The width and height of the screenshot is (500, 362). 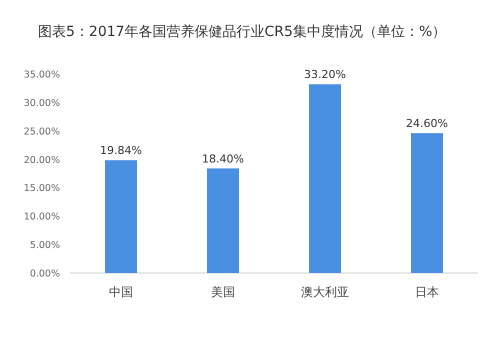 I want to click on data-label: 33.20%, so click(x=325, y=75).